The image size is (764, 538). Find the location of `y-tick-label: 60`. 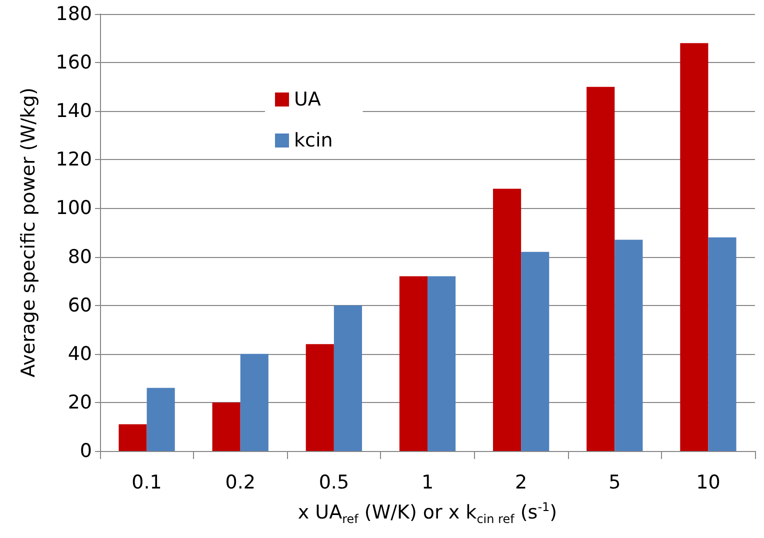

y-tick-label: 60 is located at coordinates (80, 305).